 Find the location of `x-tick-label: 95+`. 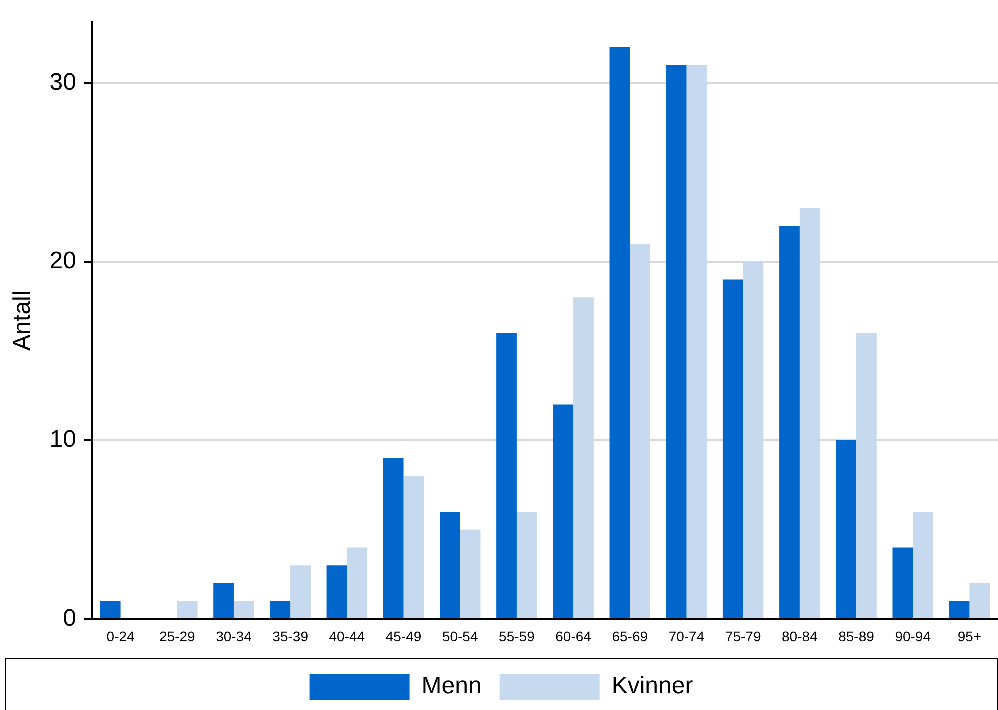

x-tick-label: 95+ is located at coordinates (970, 636).